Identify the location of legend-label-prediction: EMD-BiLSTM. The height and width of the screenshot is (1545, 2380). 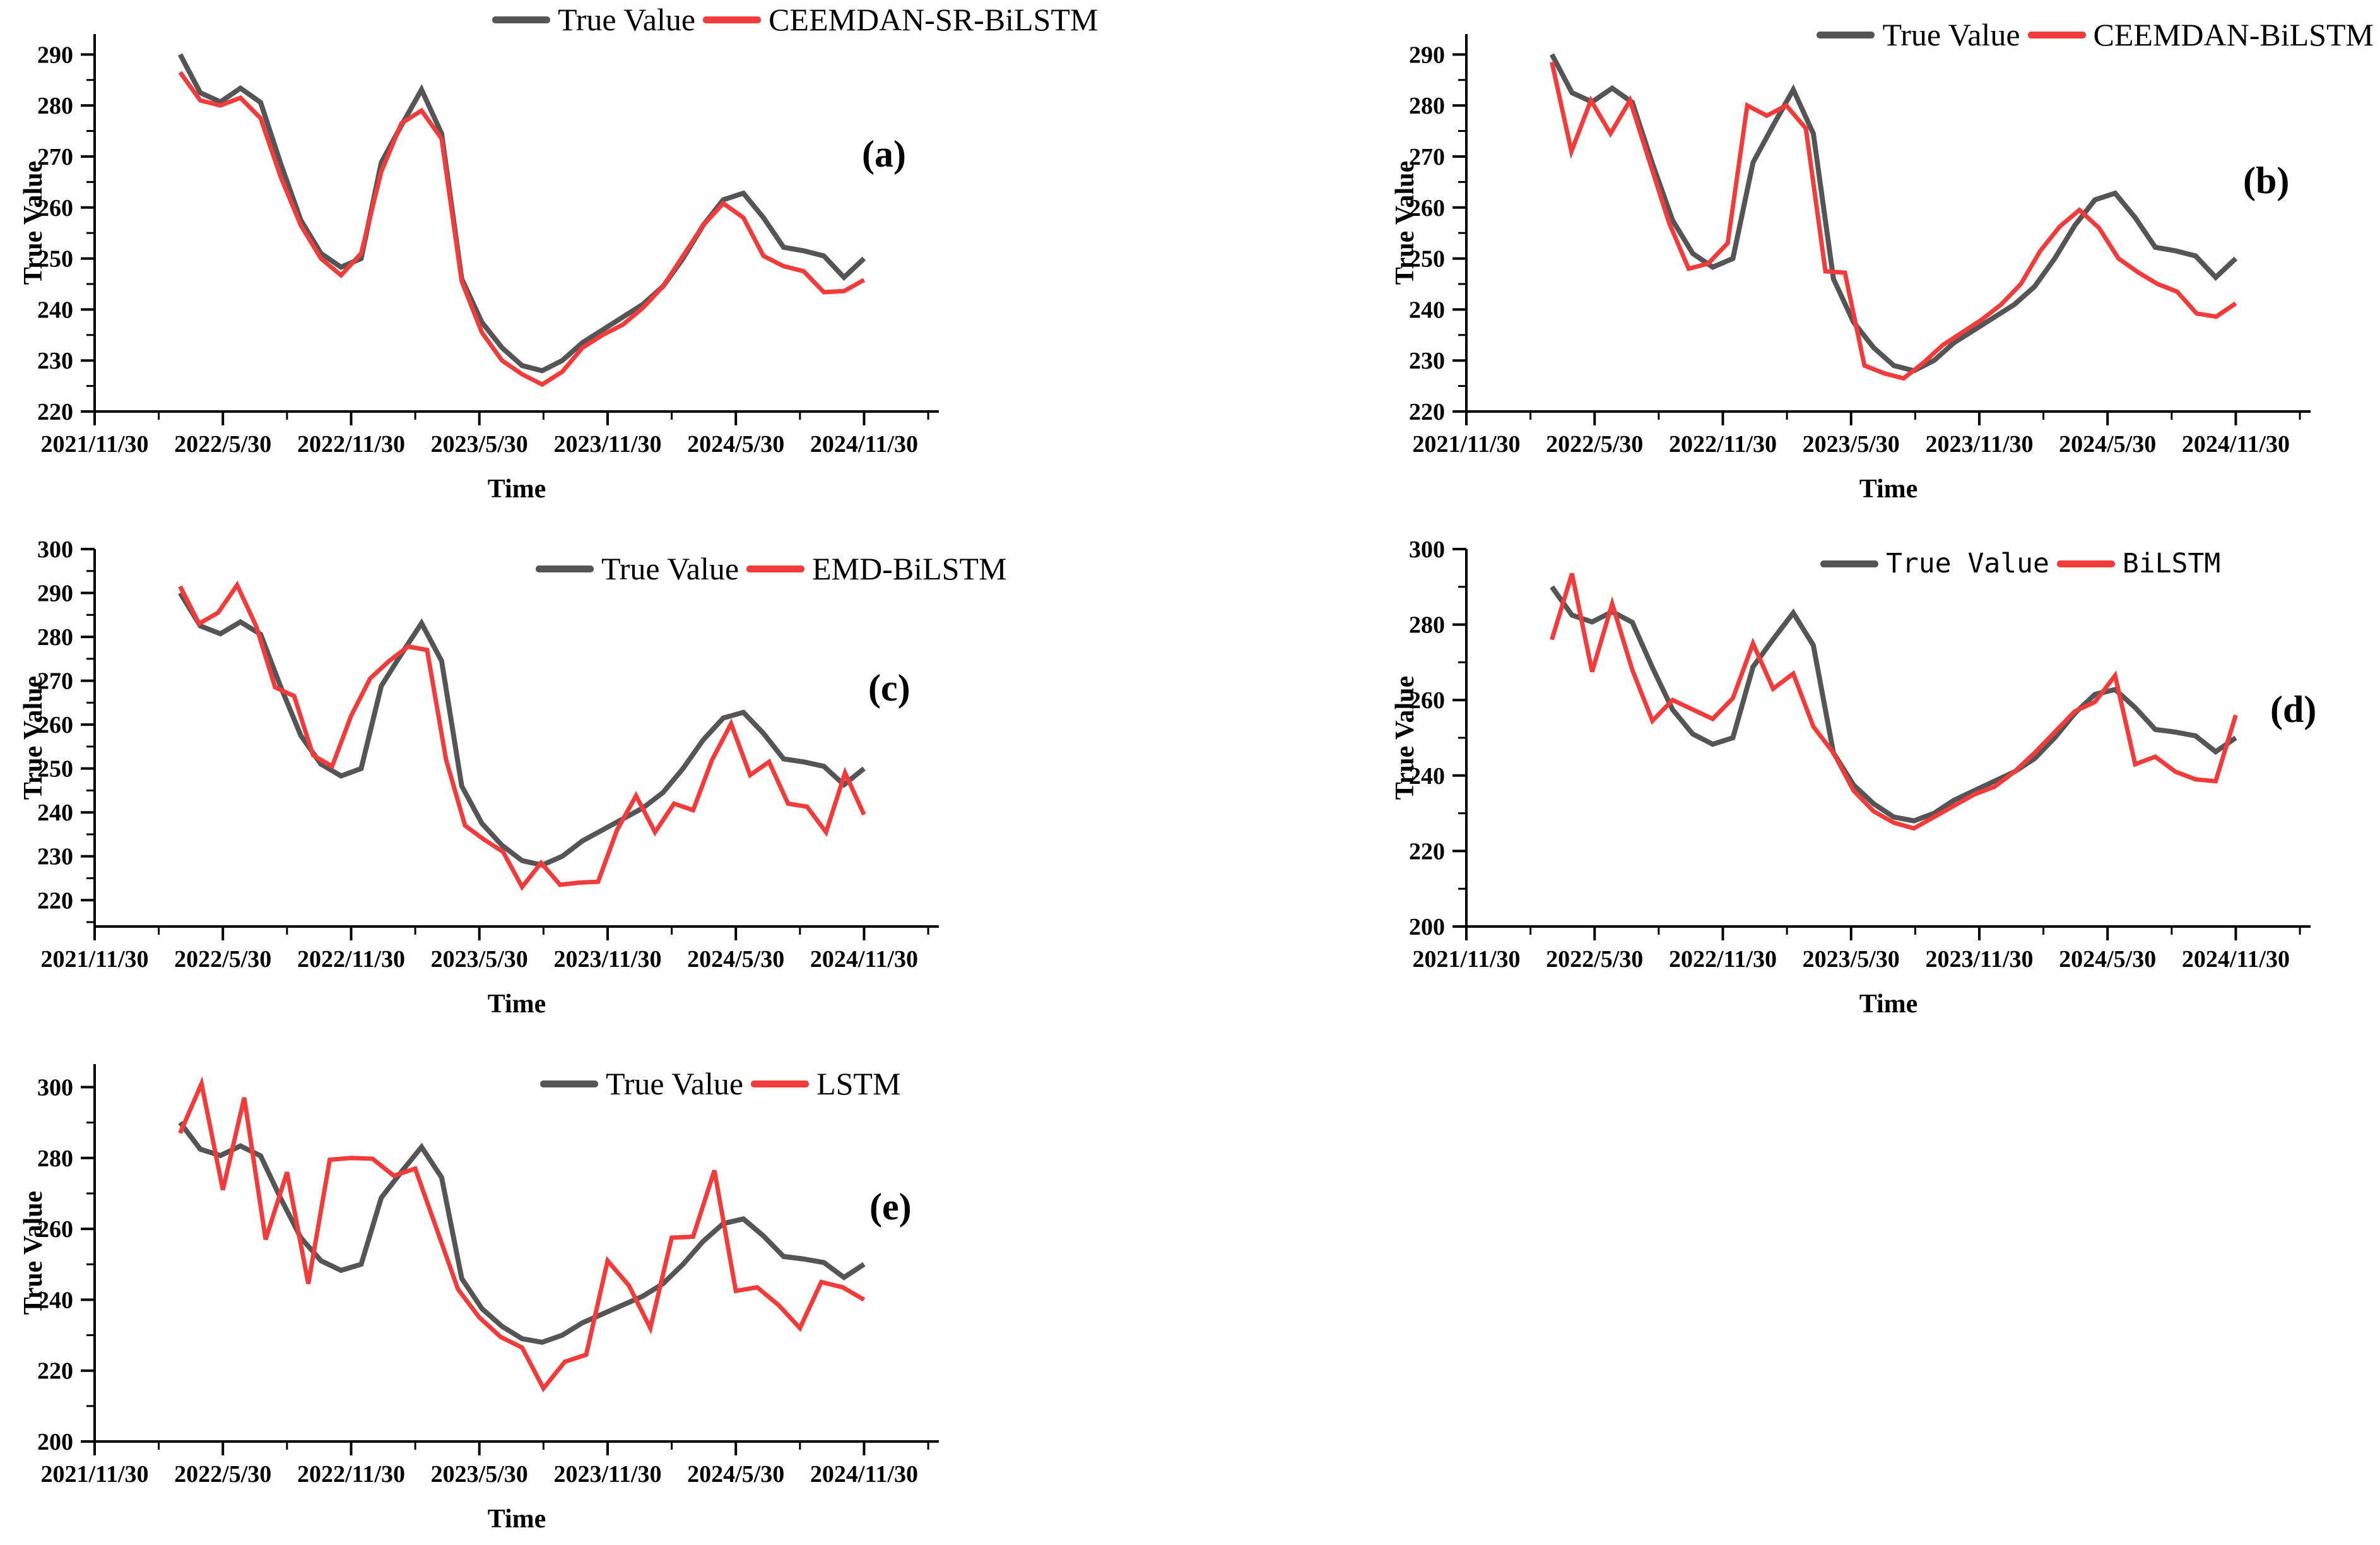
(909, 568).